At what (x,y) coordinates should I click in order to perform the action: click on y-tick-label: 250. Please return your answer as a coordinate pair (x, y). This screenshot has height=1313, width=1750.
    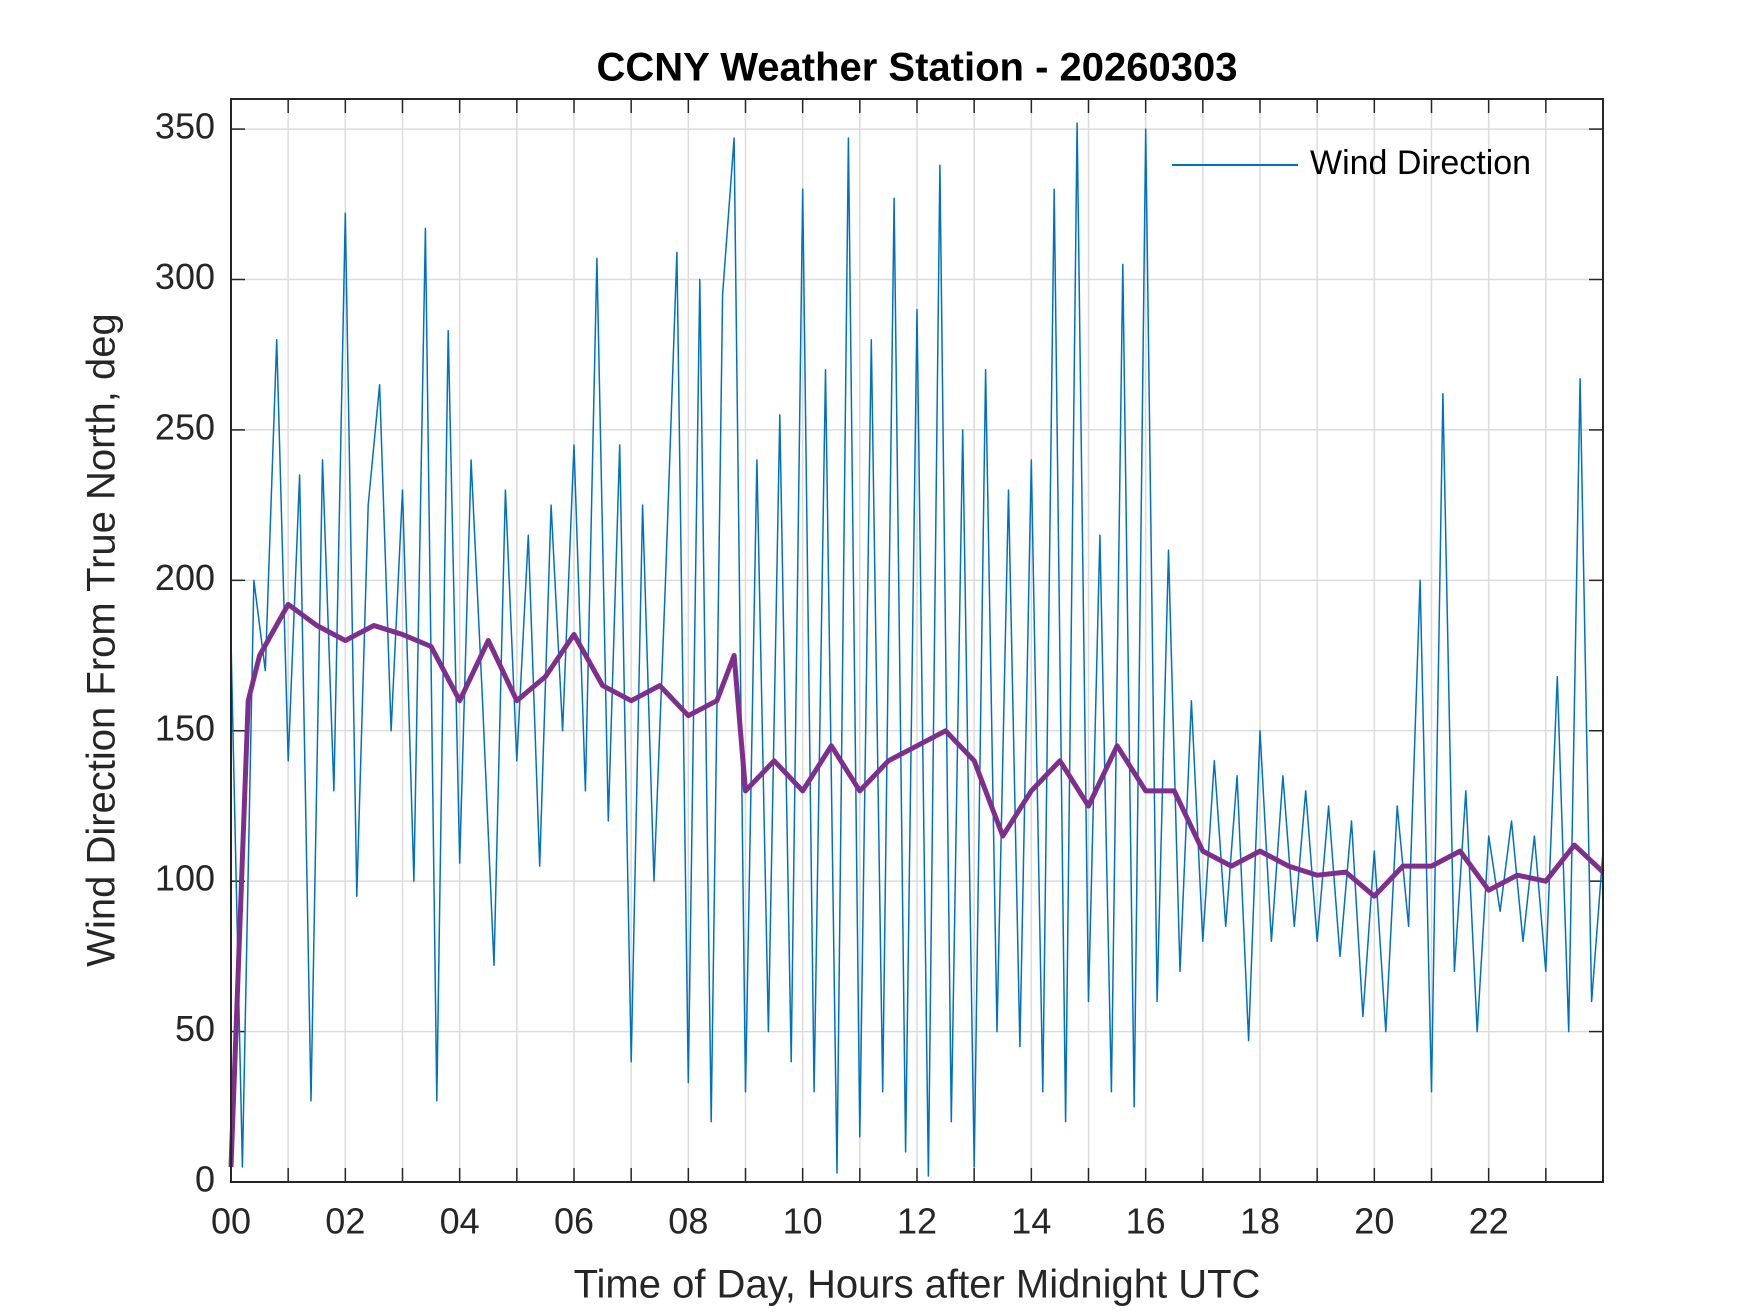
    Looking at the image, I should click on (185, 426).